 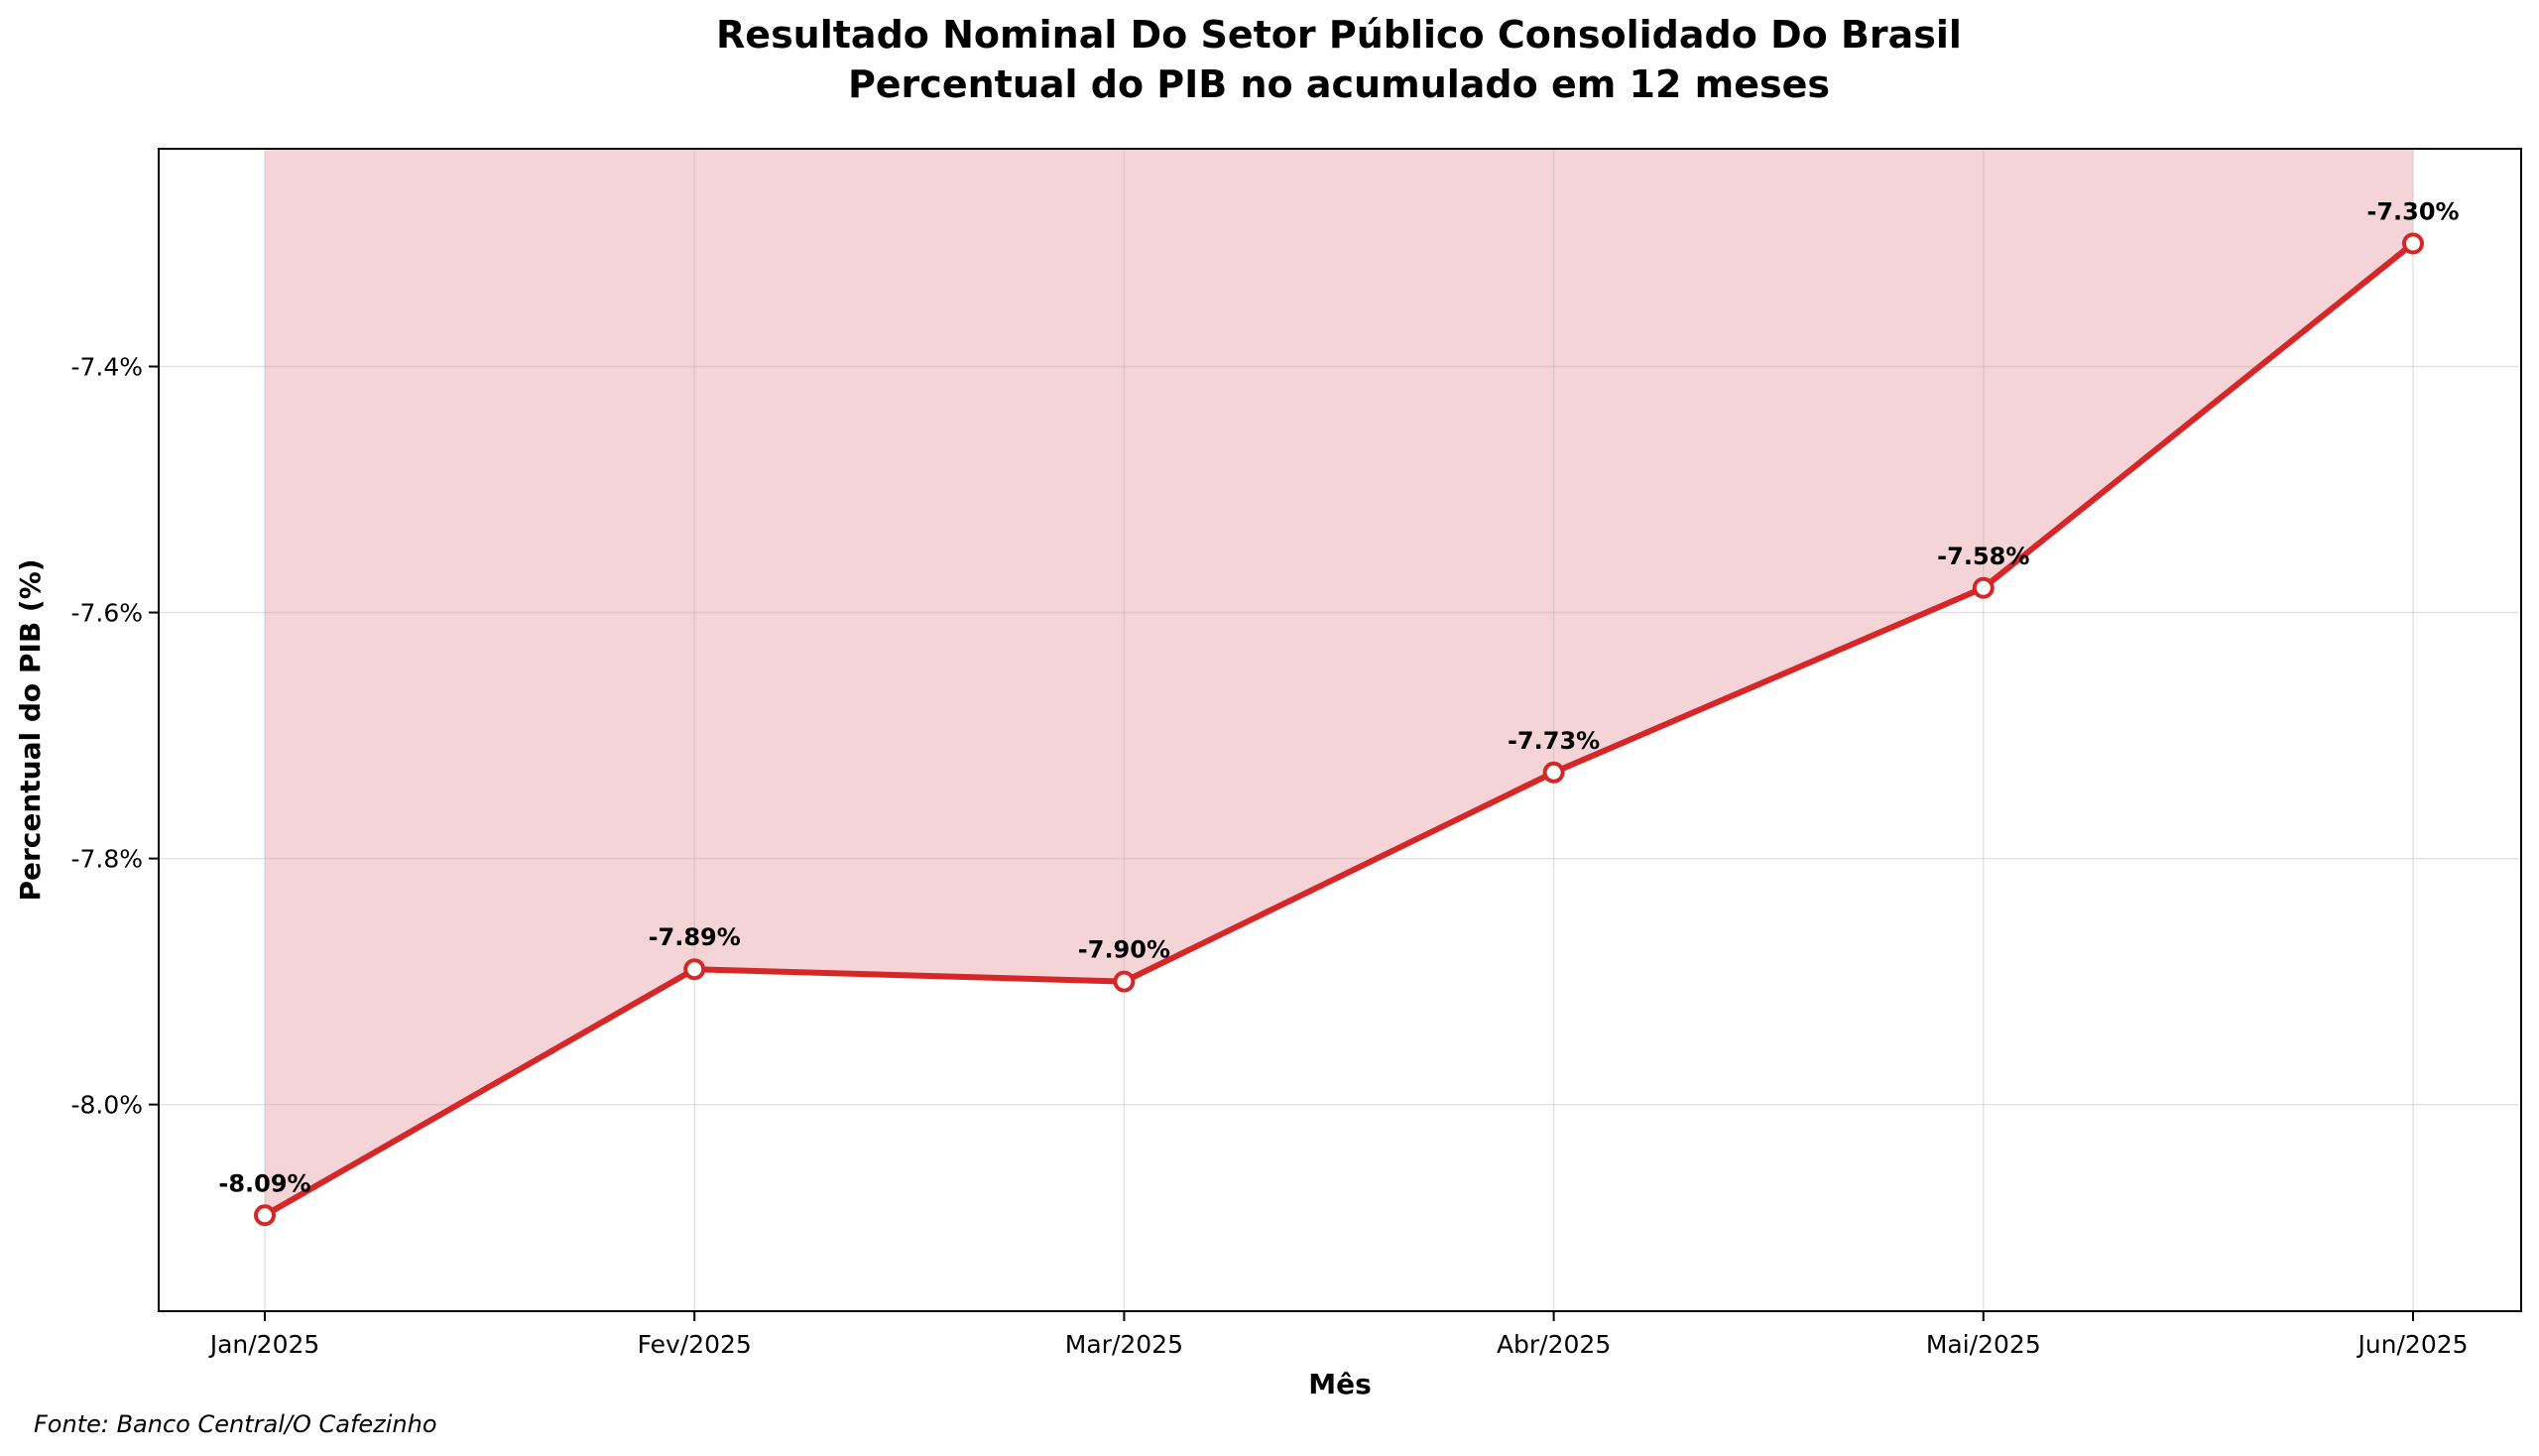 What do you see at coordinates (1983, 556) in the screenshot?
I see `data-label: -7.58%` at bounding box center [1983, 556].